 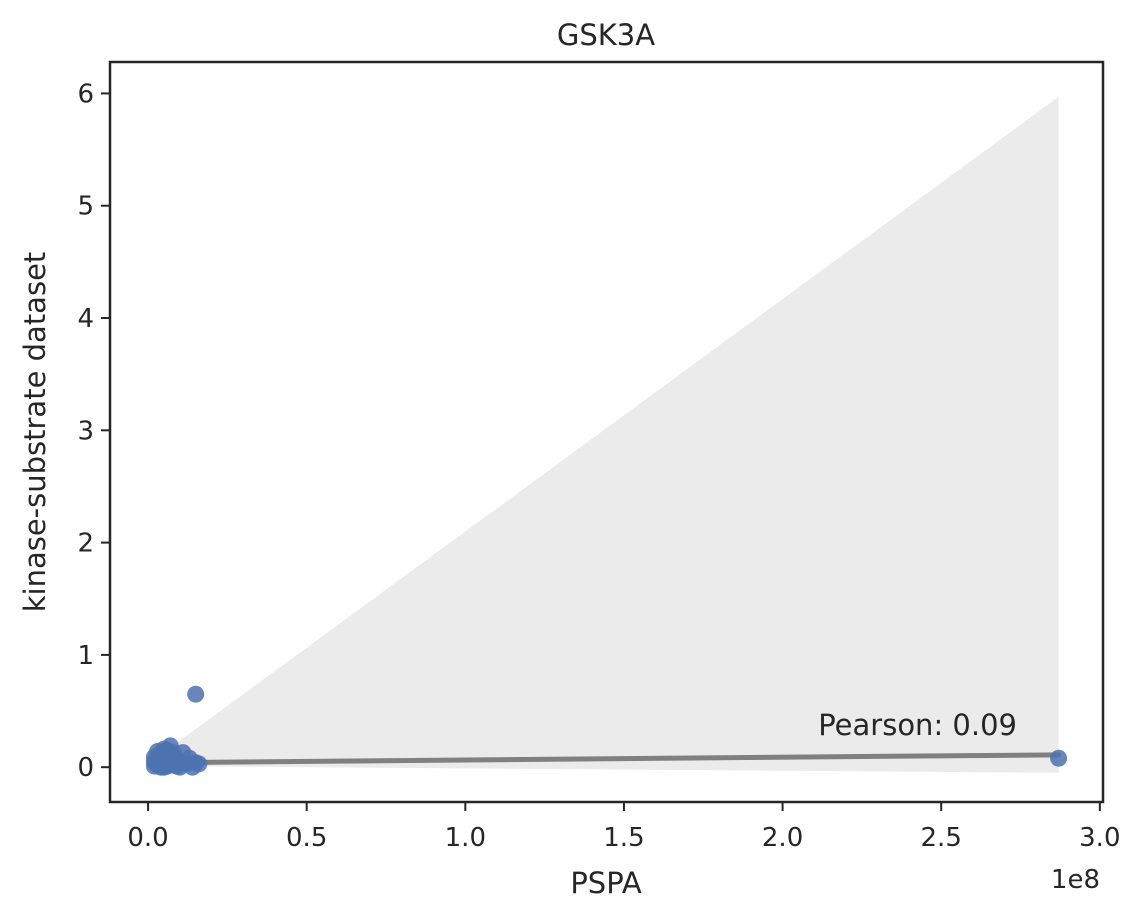 What do you see at coordinates (85, 656) in the screenshot?
I see `y-tick-label: 1` at bounding box center [85, 656].